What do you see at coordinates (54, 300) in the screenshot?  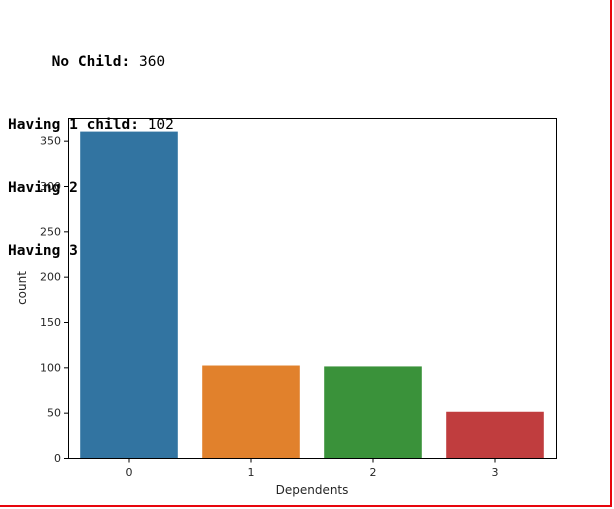 I see `y-axis: 0 50 100 150 200 250 300 350` at bounding box center [54, 300].